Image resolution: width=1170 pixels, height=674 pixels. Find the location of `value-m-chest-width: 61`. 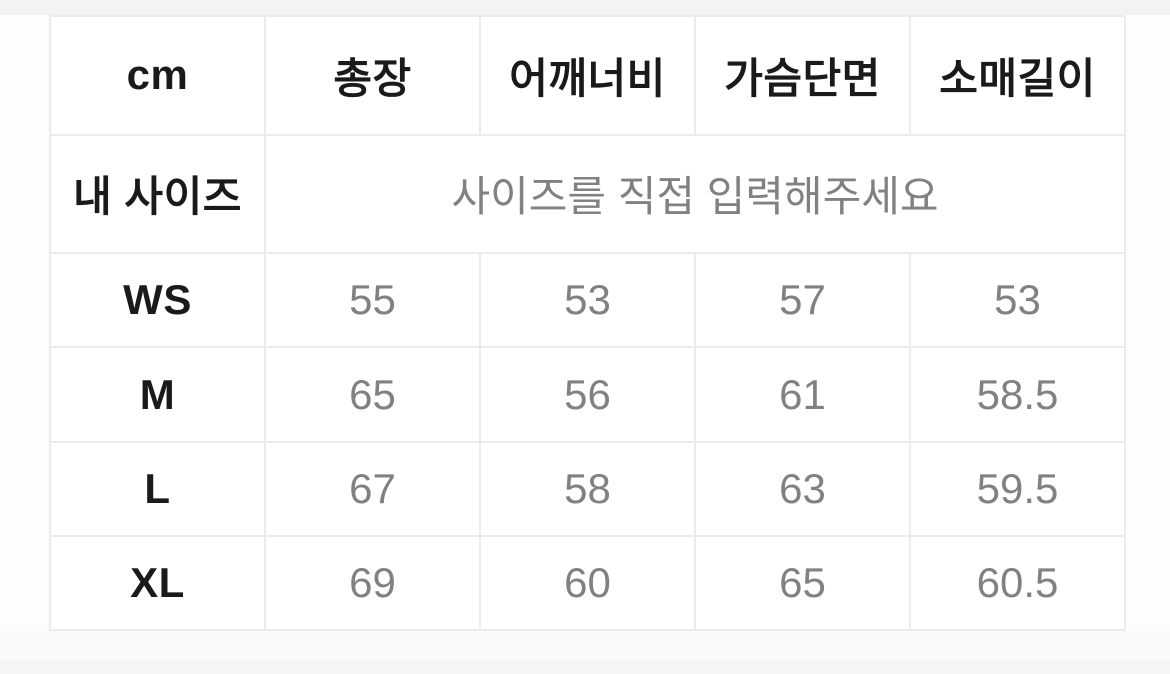

value-m-chest-width: 61 is located at coordinates (802, 394).